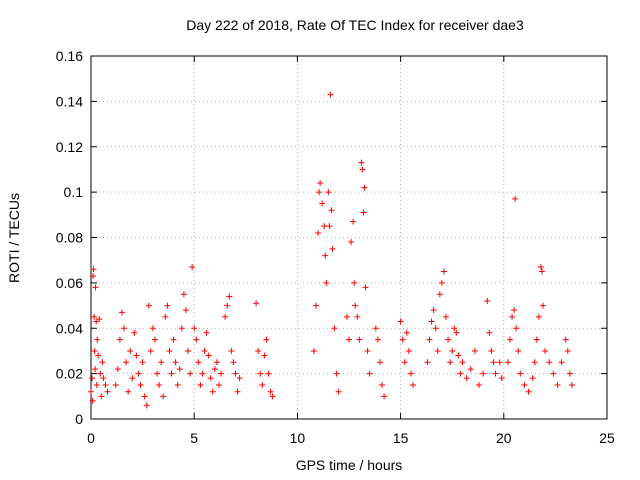 The height and width of the screenshot is (480, 640). Describe the element at coordinates (69, 283) in the screenshot. I see `y-tick-label: 0.06` at that location.